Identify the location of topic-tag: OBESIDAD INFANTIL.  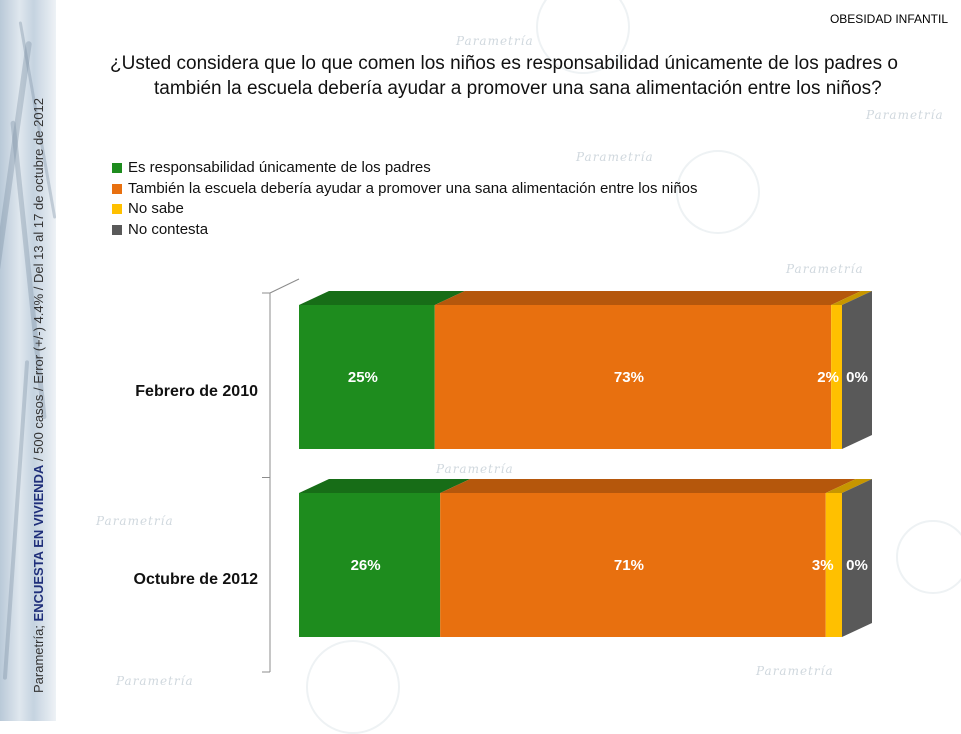
(888, 19).